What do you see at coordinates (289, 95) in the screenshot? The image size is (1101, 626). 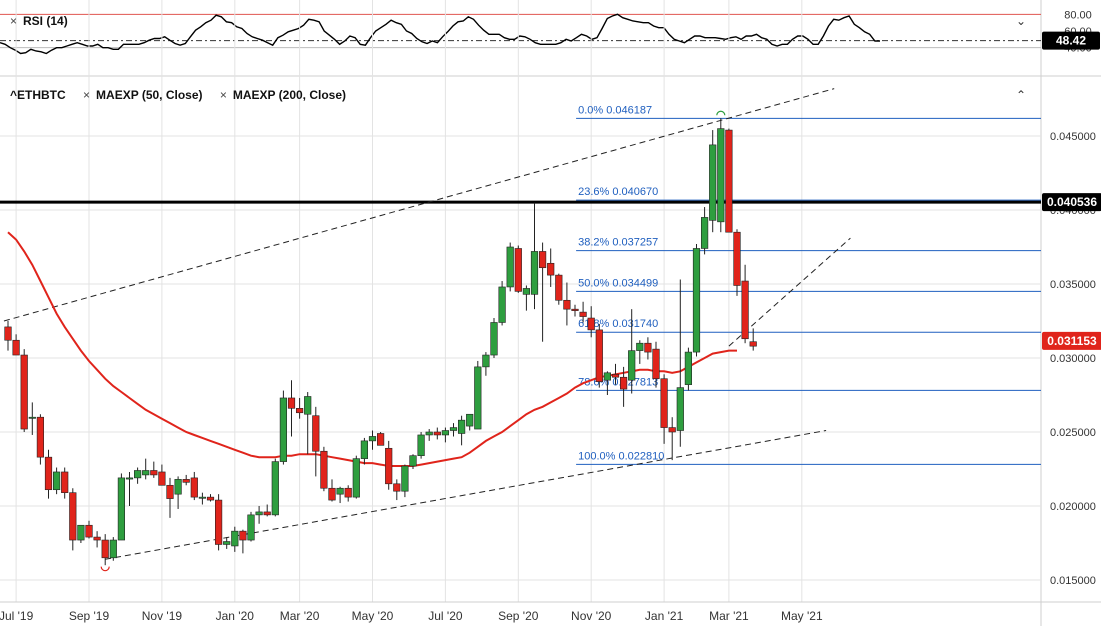 I see `indicator-2-label: MAEXP (200, Close)` at bounding box center [289, 95].